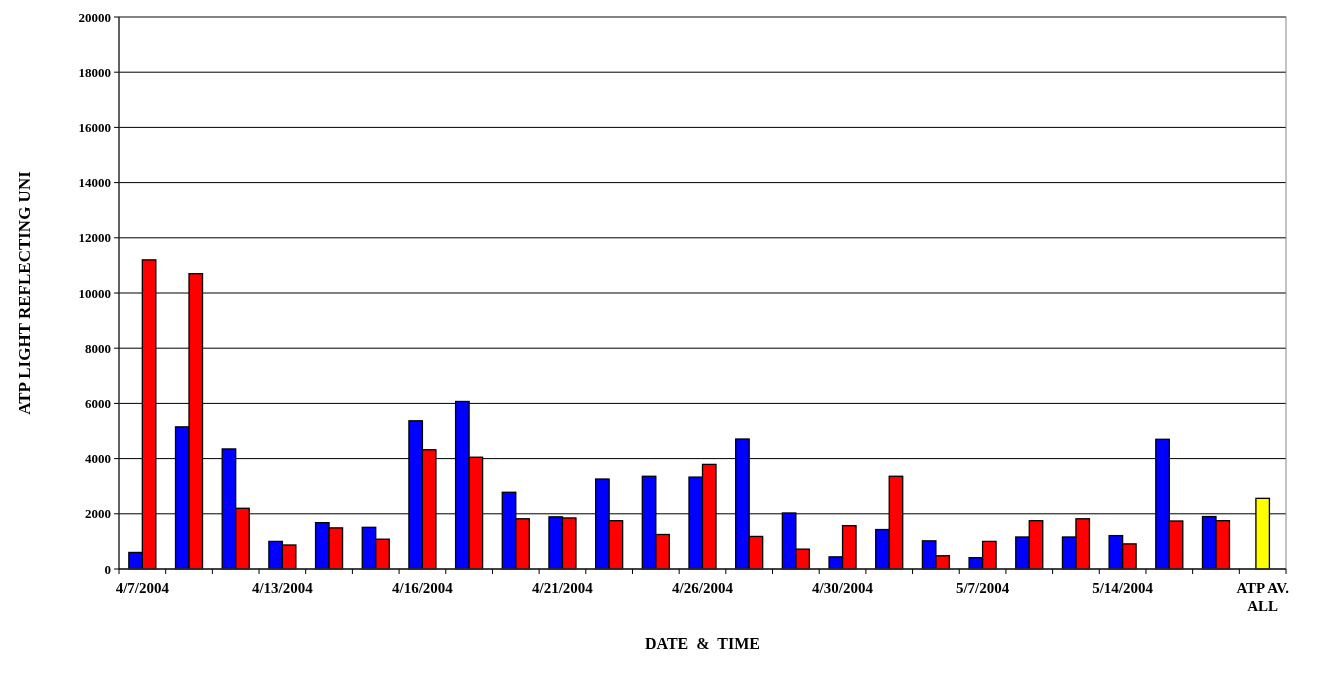 Image resolution: width=1320 pixels, height=679 pixels. What do you see at coordinates (1263, 597) in the screenshot?
I see `x-tick-label: ATP AV. ALL` at bounding box center [1263, 597].